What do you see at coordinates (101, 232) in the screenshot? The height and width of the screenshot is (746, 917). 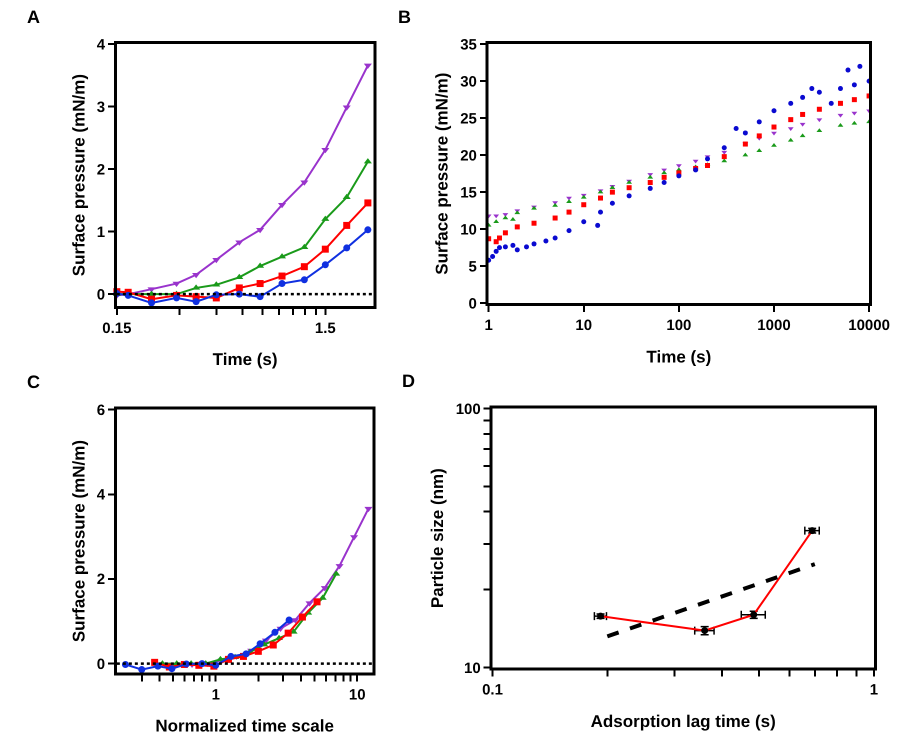 I see `y-tick-label: 1` at bounding box center [101, 232].